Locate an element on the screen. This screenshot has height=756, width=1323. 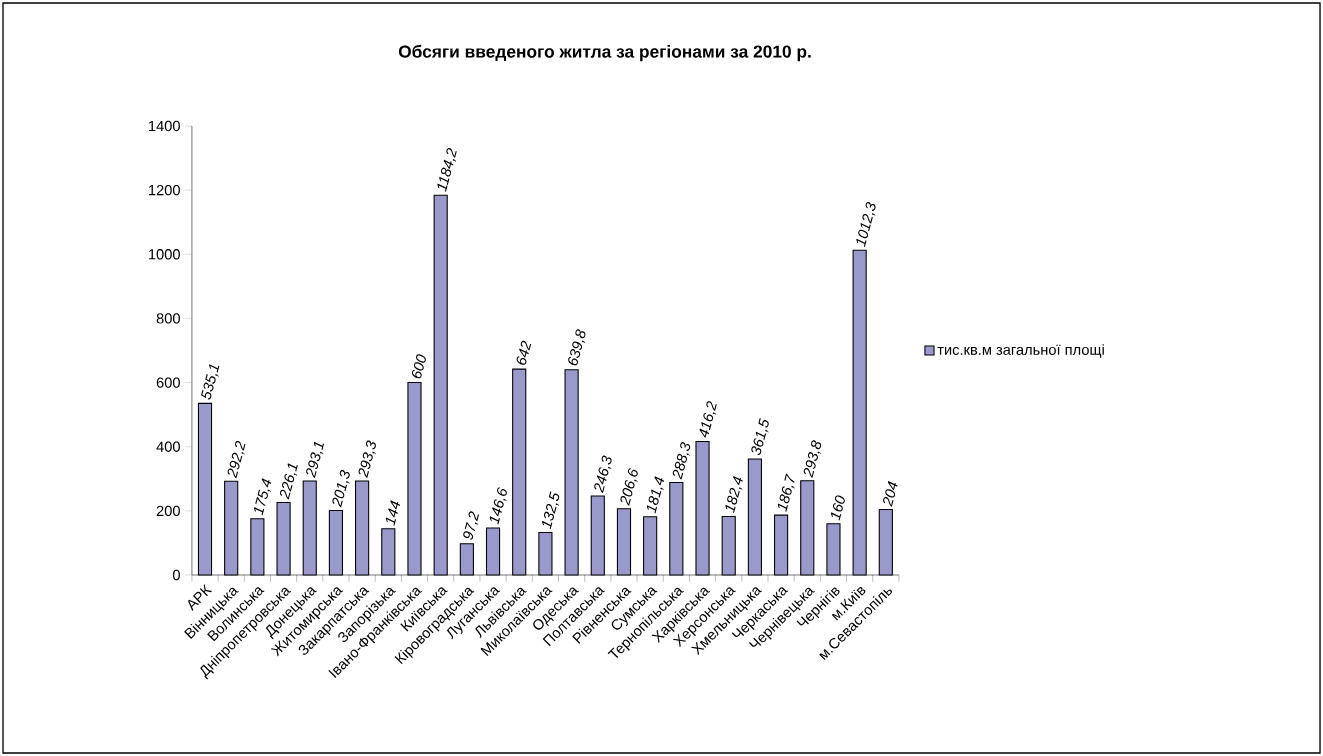
data-label: 226,1 is located at coordinates (288, 481).